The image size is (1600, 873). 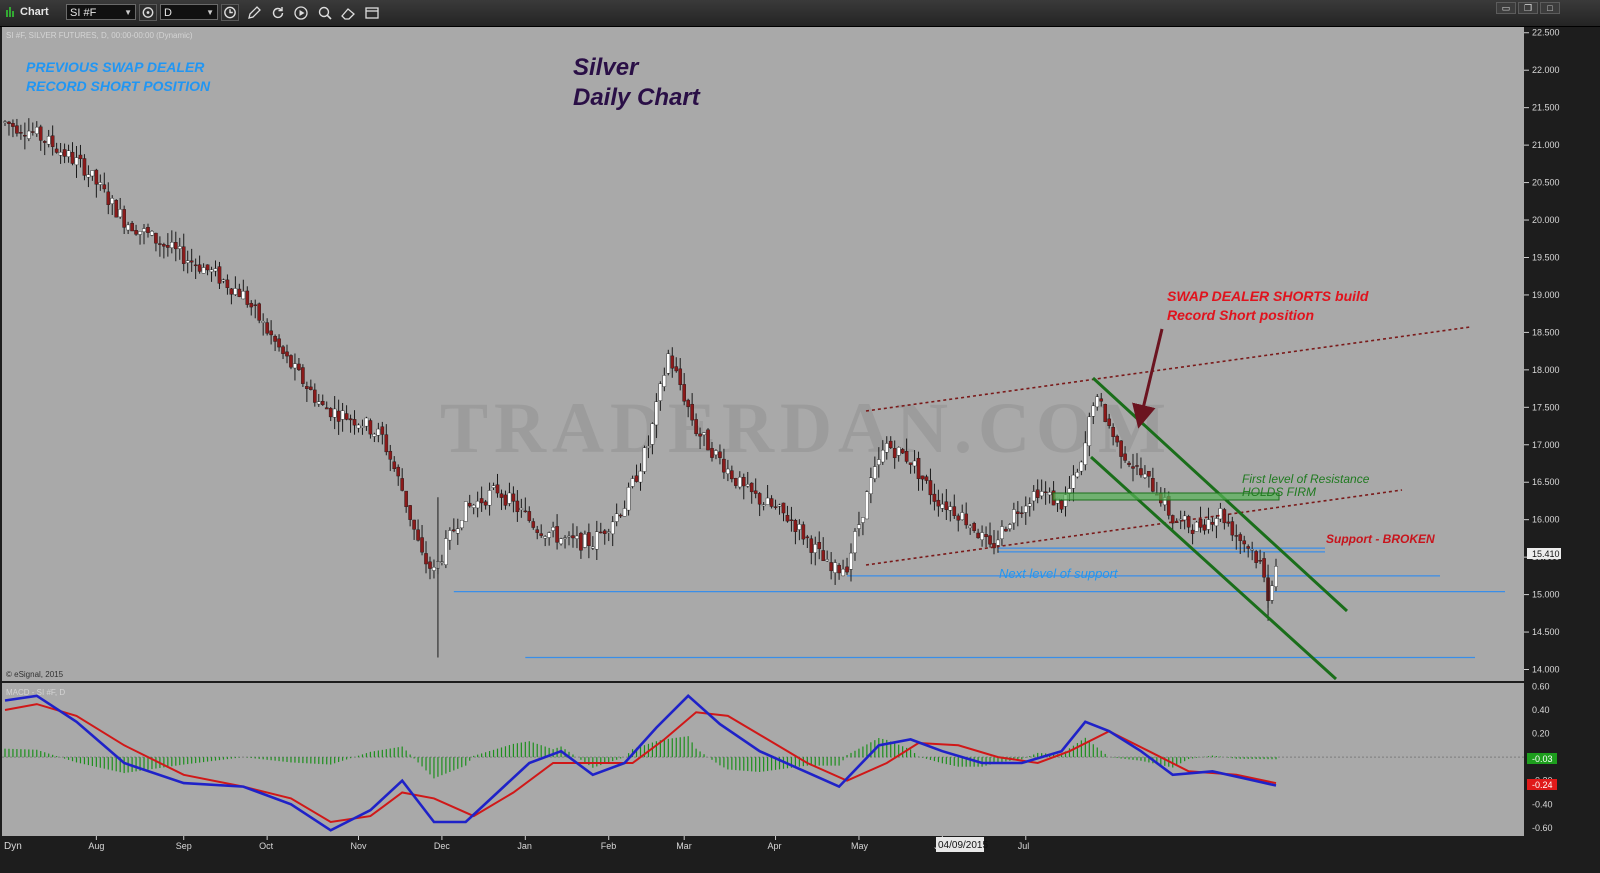 I want to click on lower-trendline, so click(x=1134, y=527).